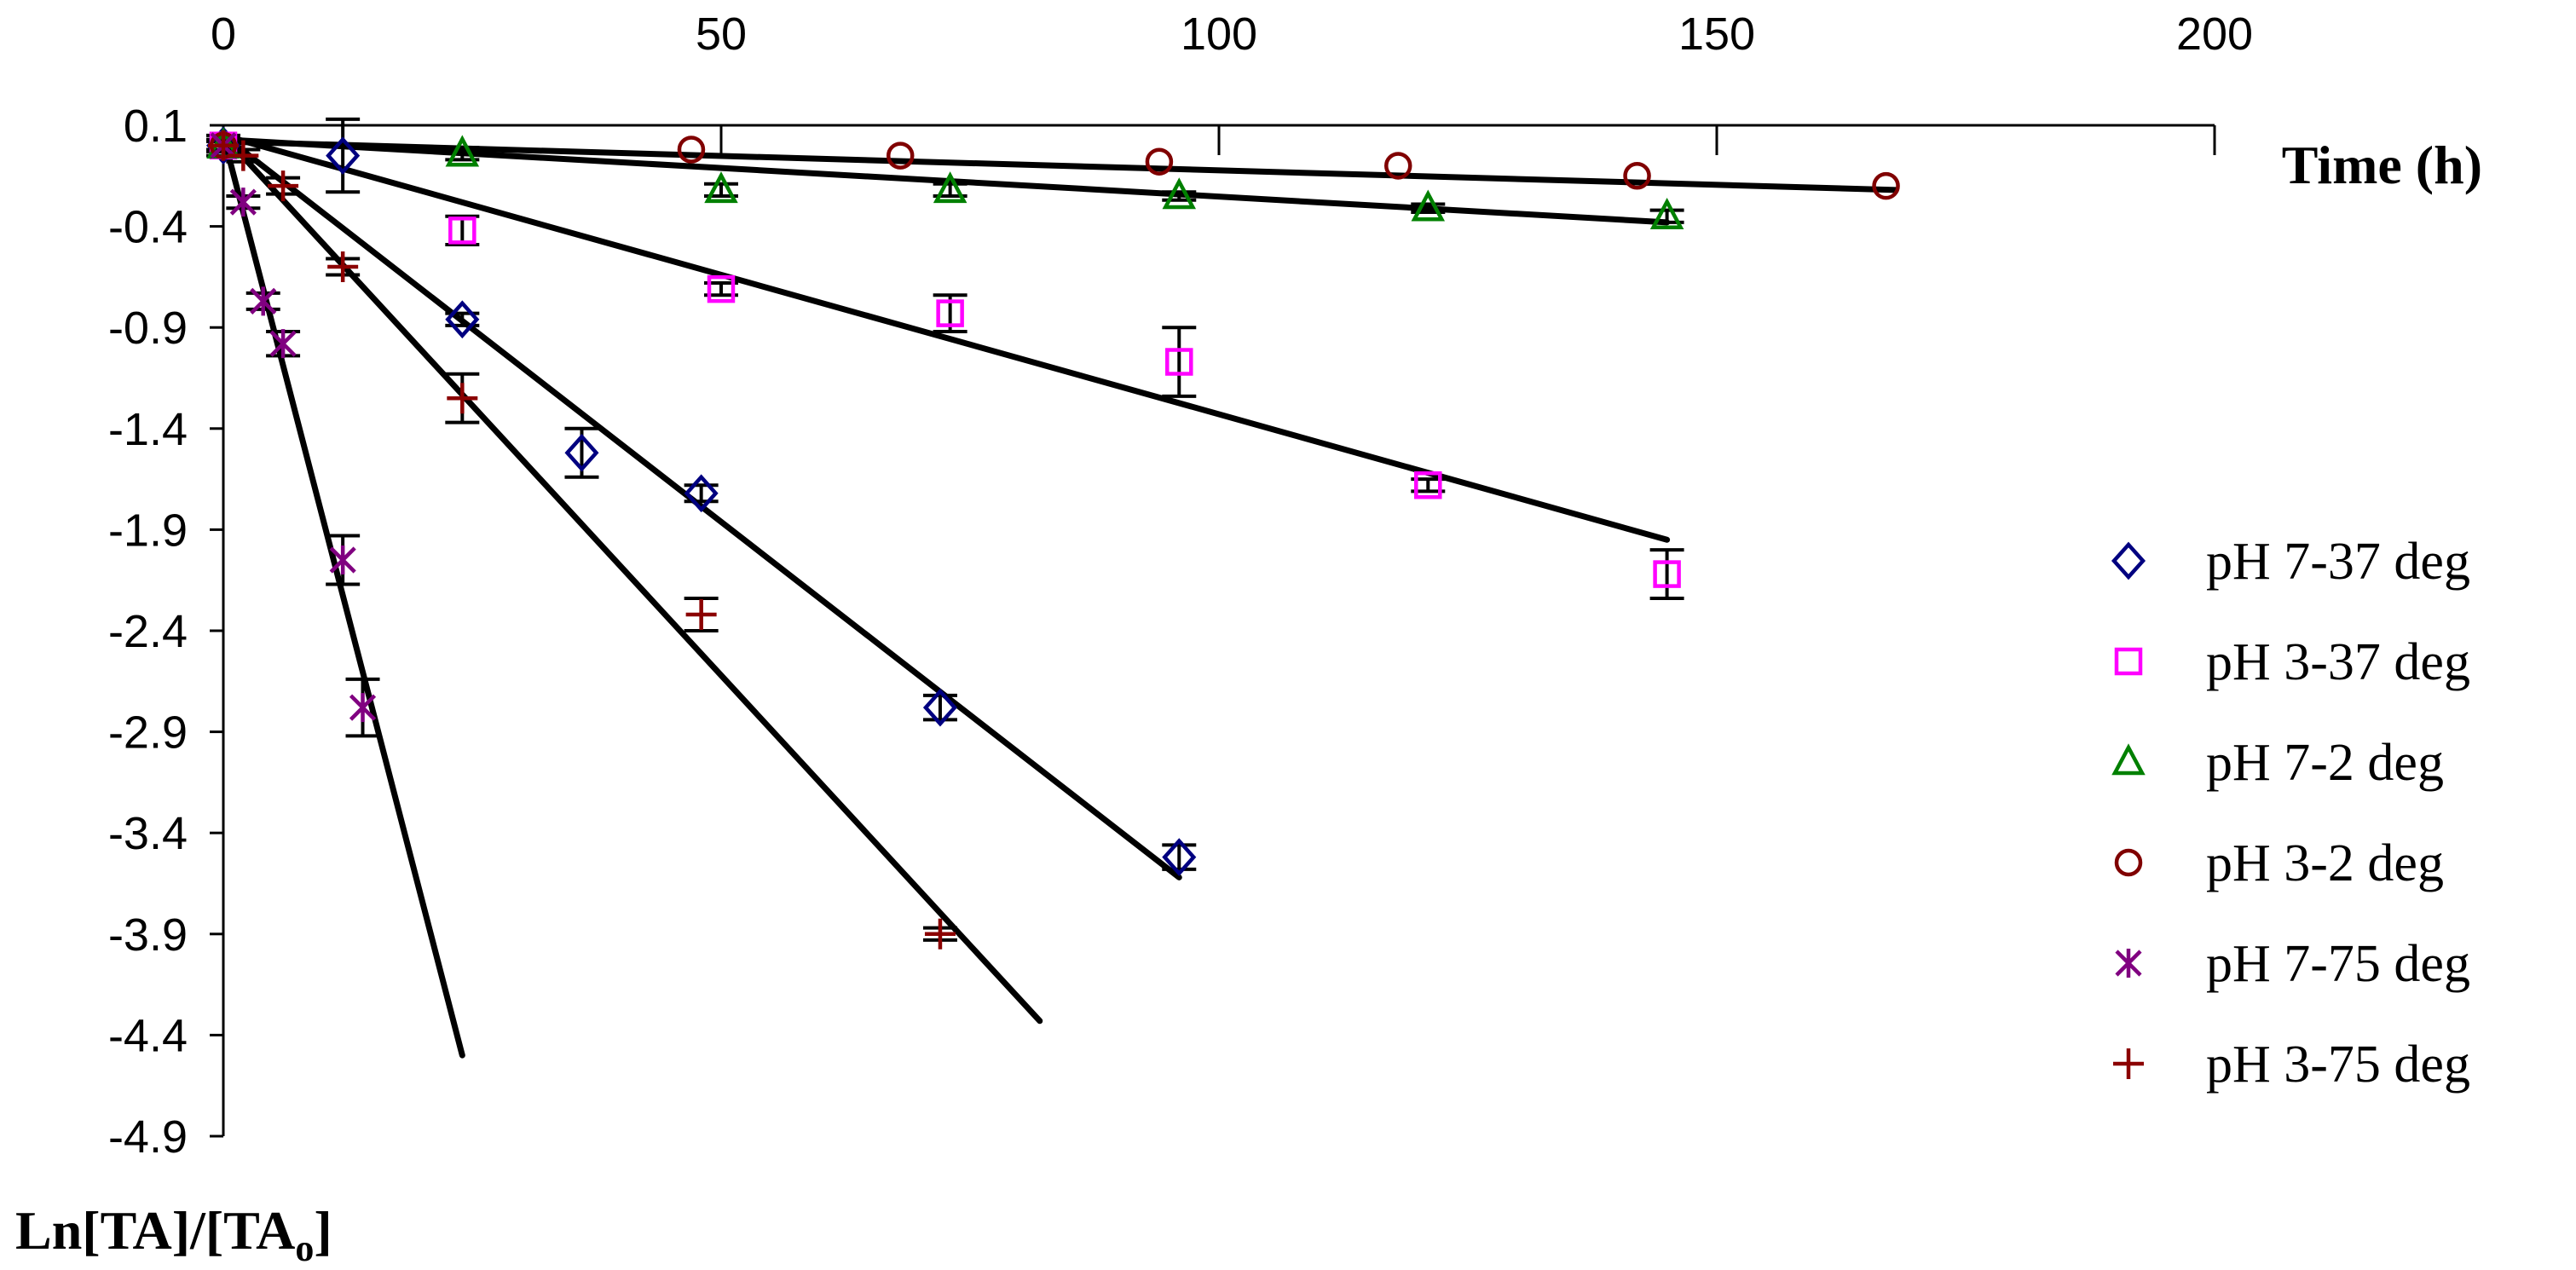 This screenshot has width=2576, height=1270. What do you see at coordinates (156, 126) in the screenshot?
I see `y-tick-label: 0.1` at bounding box center [156, 126].